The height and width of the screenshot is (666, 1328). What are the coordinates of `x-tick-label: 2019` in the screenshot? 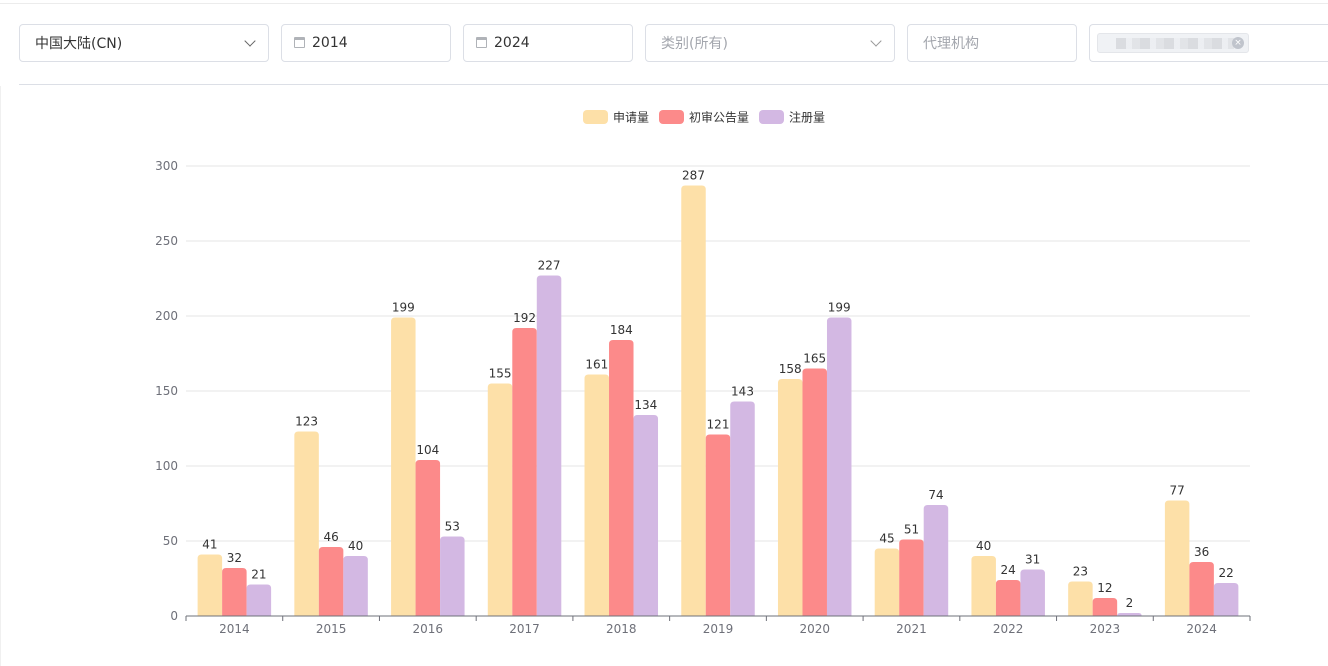 It's located at (718, 629).